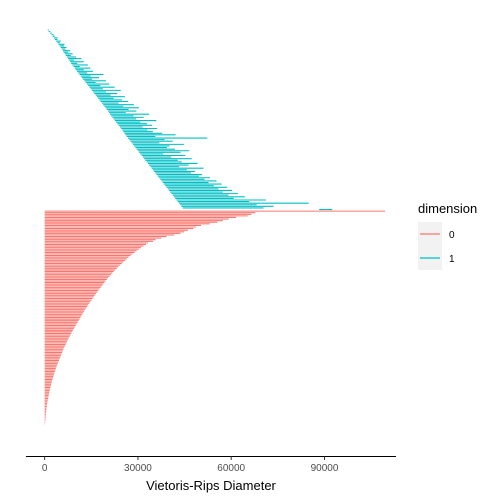  Describe the element at coordinates (447, 208) in the screenshot. I see `legend-title: dimension` at that location.